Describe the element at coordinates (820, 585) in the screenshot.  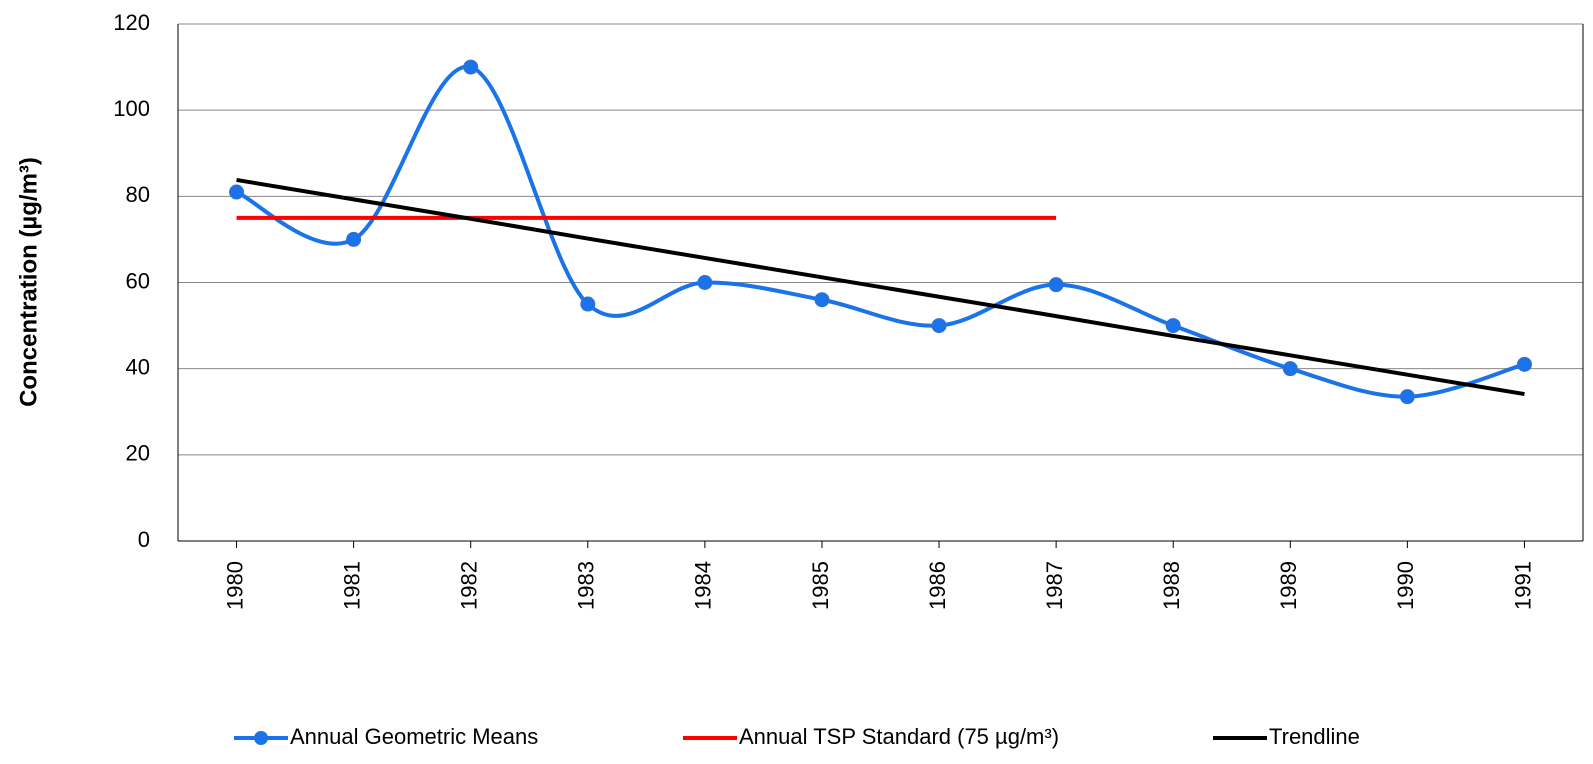
I see `x-tick-label: 1985` at that location.